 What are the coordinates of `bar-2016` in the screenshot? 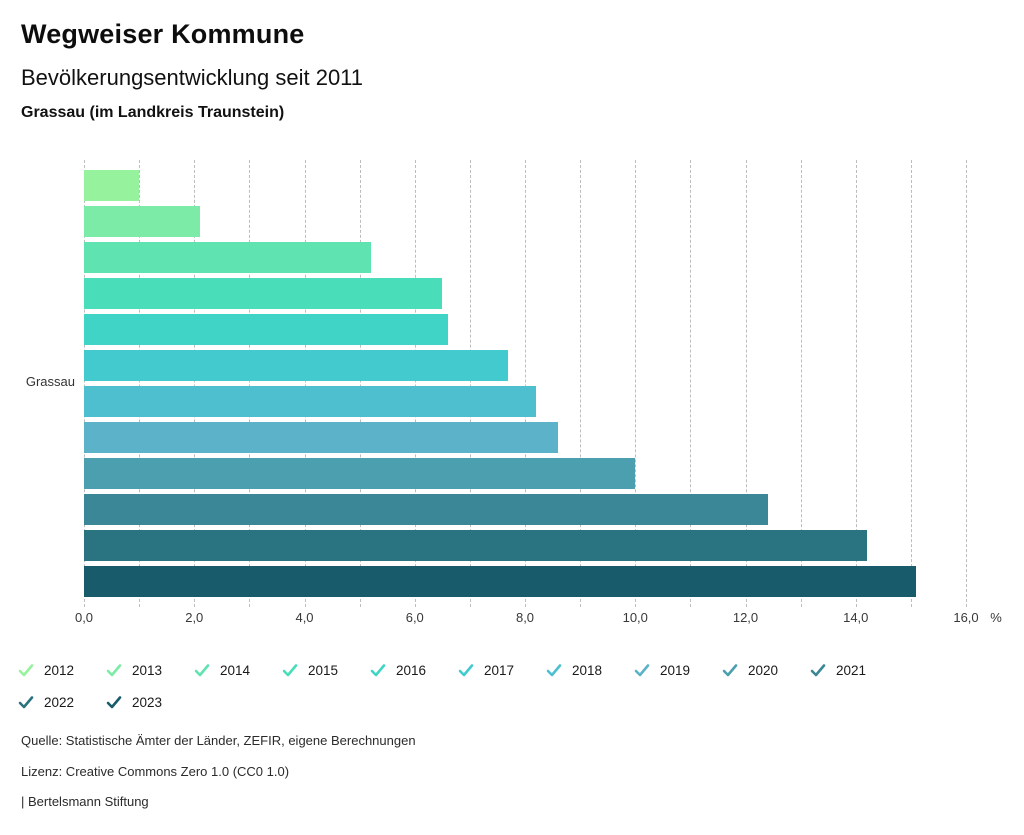 It's located at (266, 329).